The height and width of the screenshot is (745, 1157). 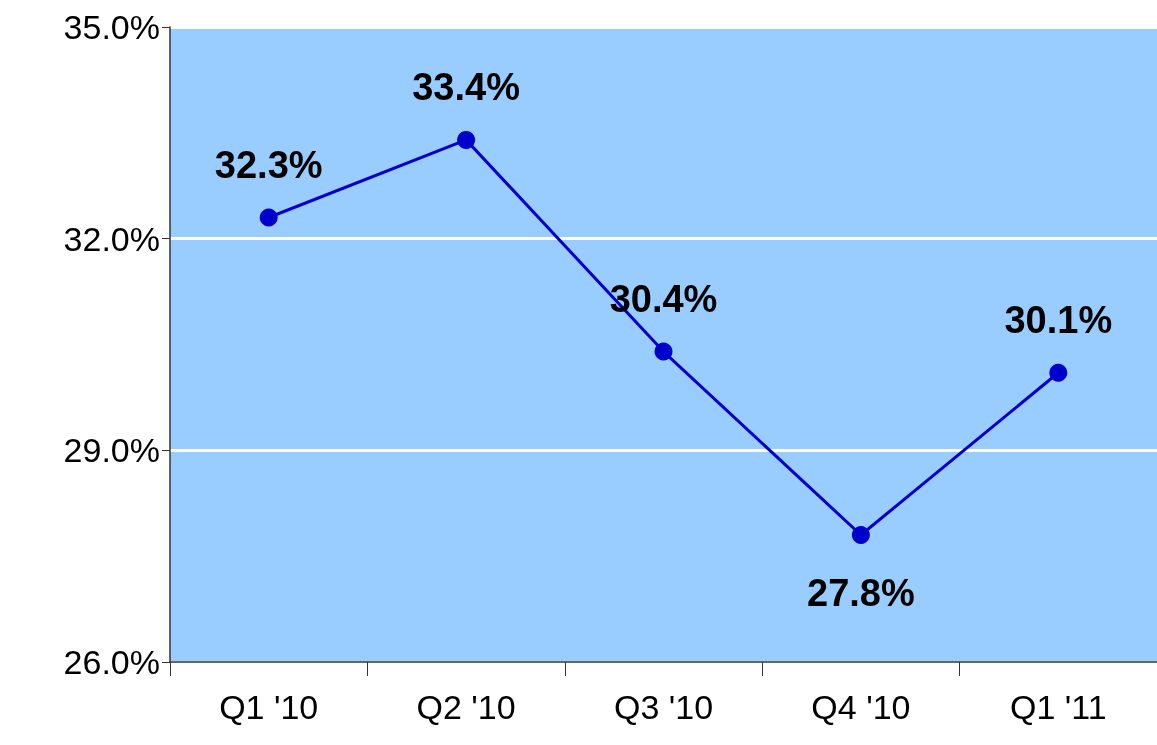 What do you see at coordinates (268, 164) in the screenshot?
I see `text: 32.3%` at bounding box center [268, 164].